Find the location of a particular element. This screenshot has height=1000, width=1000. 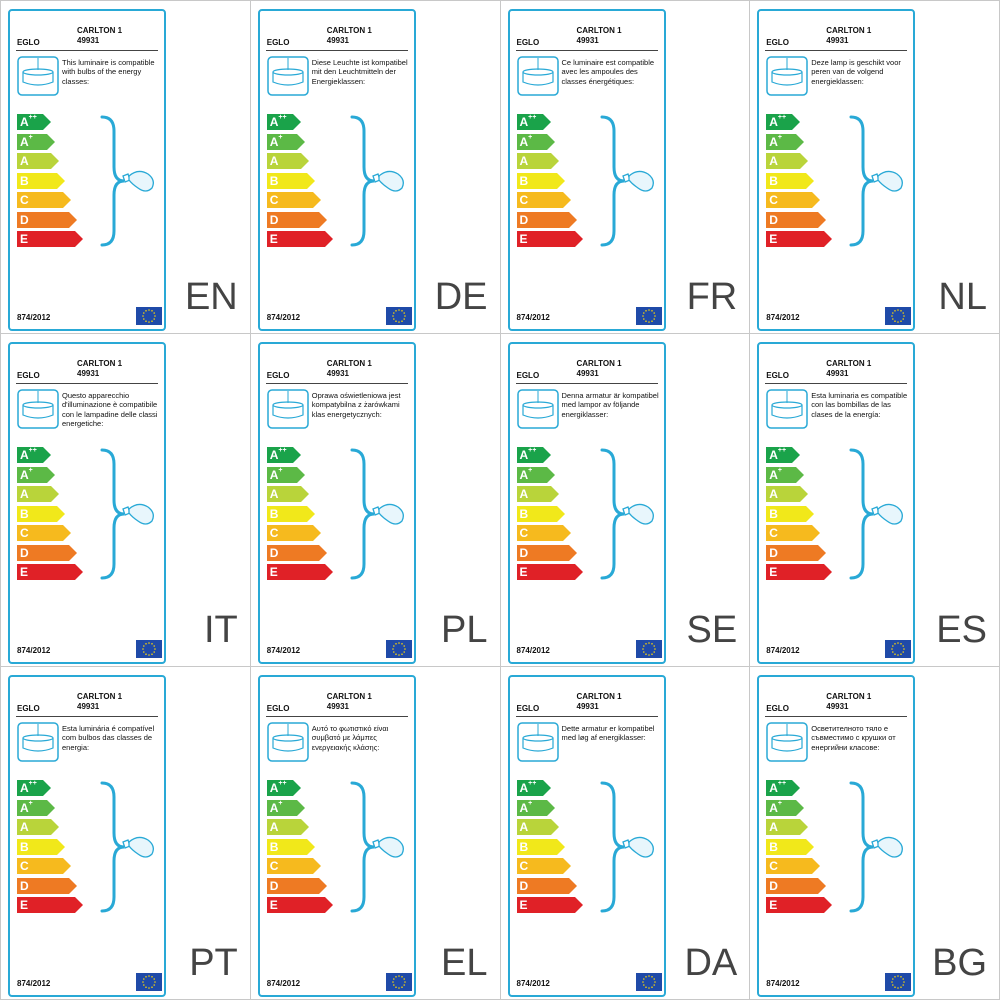

energy-class-row: B is located at coordinates (52, 182).